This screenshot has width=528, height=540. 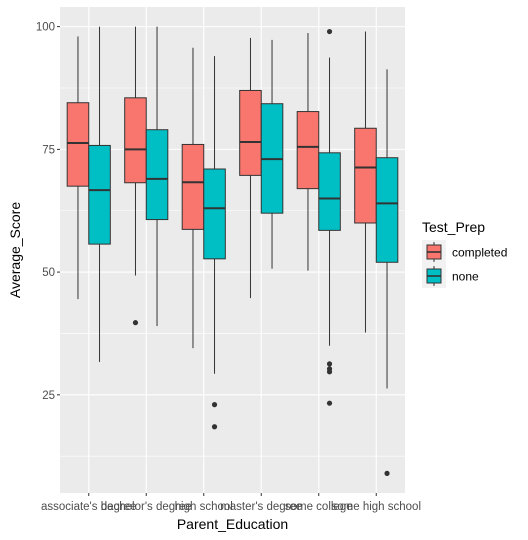 I want to click on y-axis-ticks: 25 50 75 100, so click(x=48, y=212).